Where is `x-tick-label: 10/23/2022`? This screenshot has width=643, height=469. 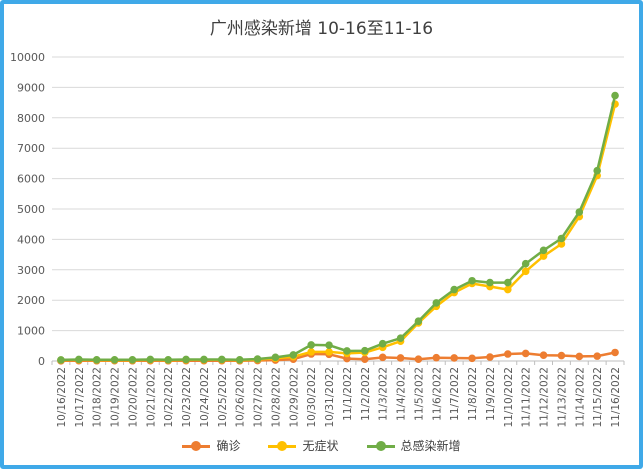 x-tick-label: 10/23/2022 is located at coordinates (187, 397).